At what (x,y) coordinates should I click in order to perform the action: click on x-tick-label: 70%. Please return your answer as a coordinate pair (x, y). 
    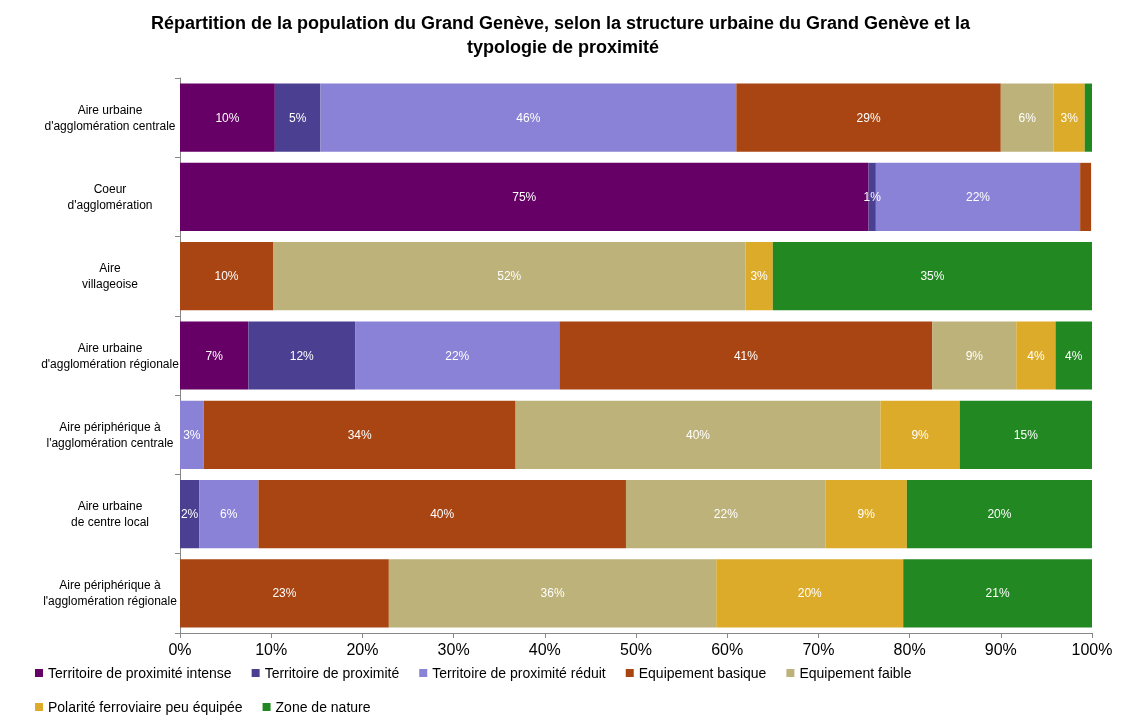
    Looking at the image, I should click on (818, 649).